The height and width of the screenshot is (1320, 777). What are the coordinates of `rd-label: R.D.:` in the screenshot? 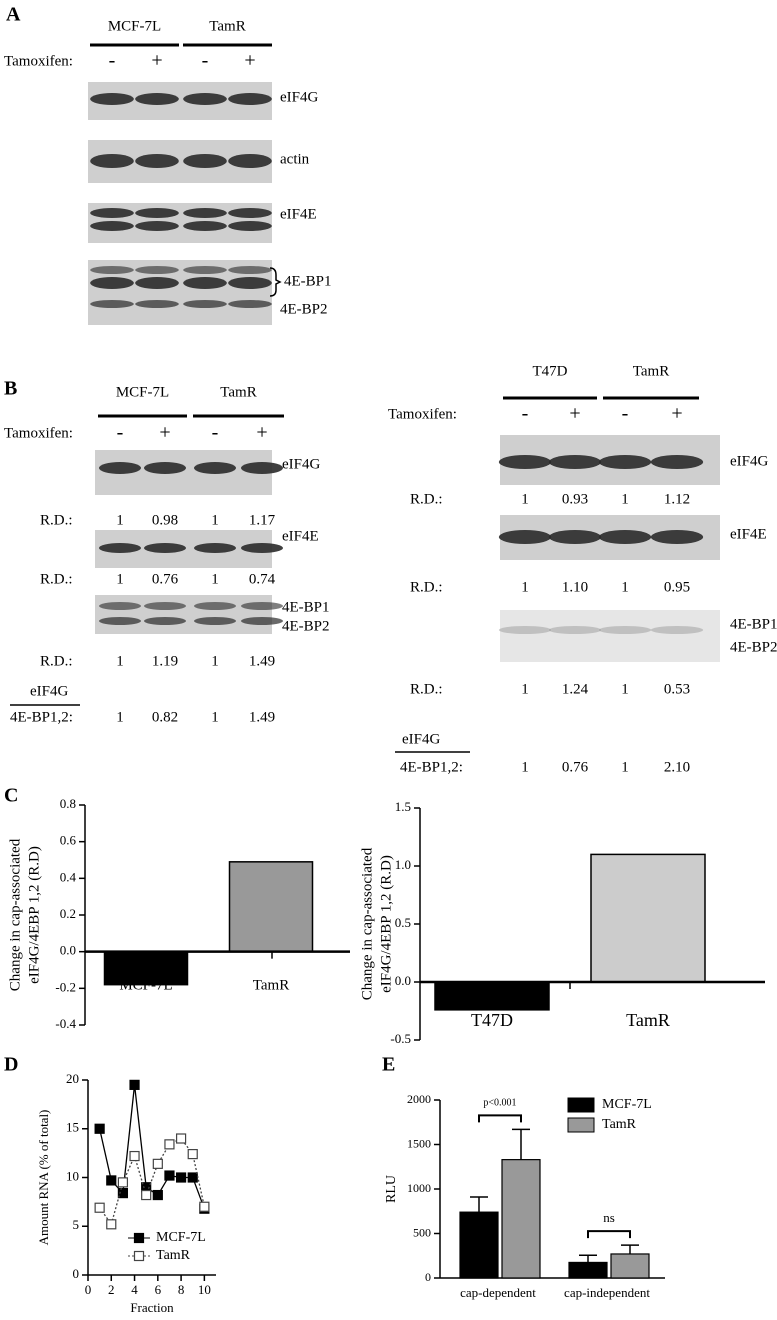 It's located at (426, 689).